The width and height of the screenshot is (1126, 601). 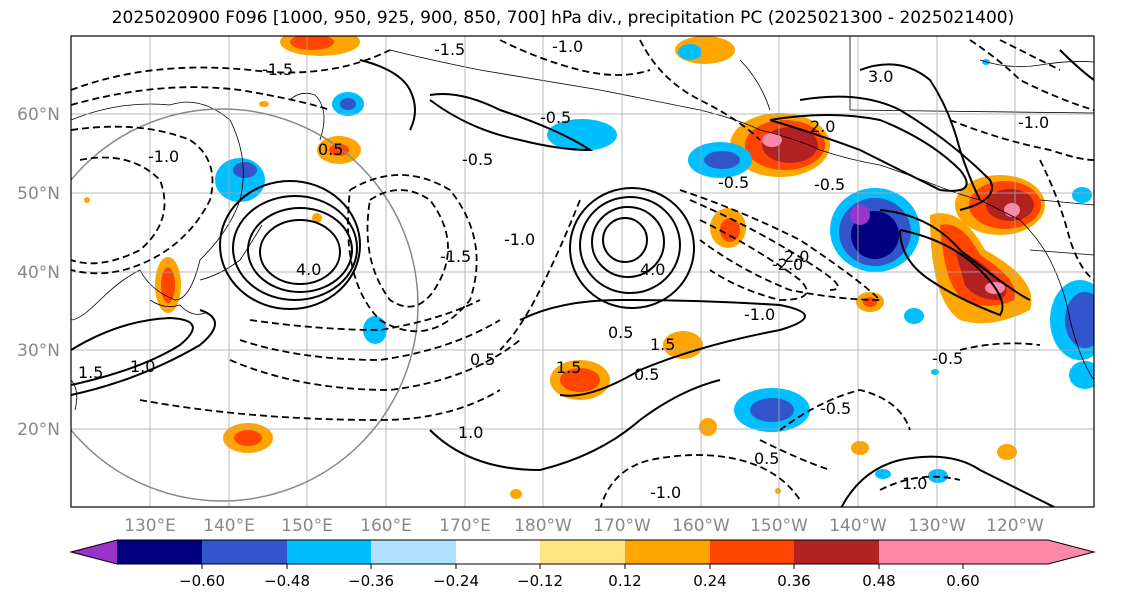 What do you see at coordinates (38, 351) in the screenshot?
I see `lat-label: 30°N` at bounding box center [38, 351].